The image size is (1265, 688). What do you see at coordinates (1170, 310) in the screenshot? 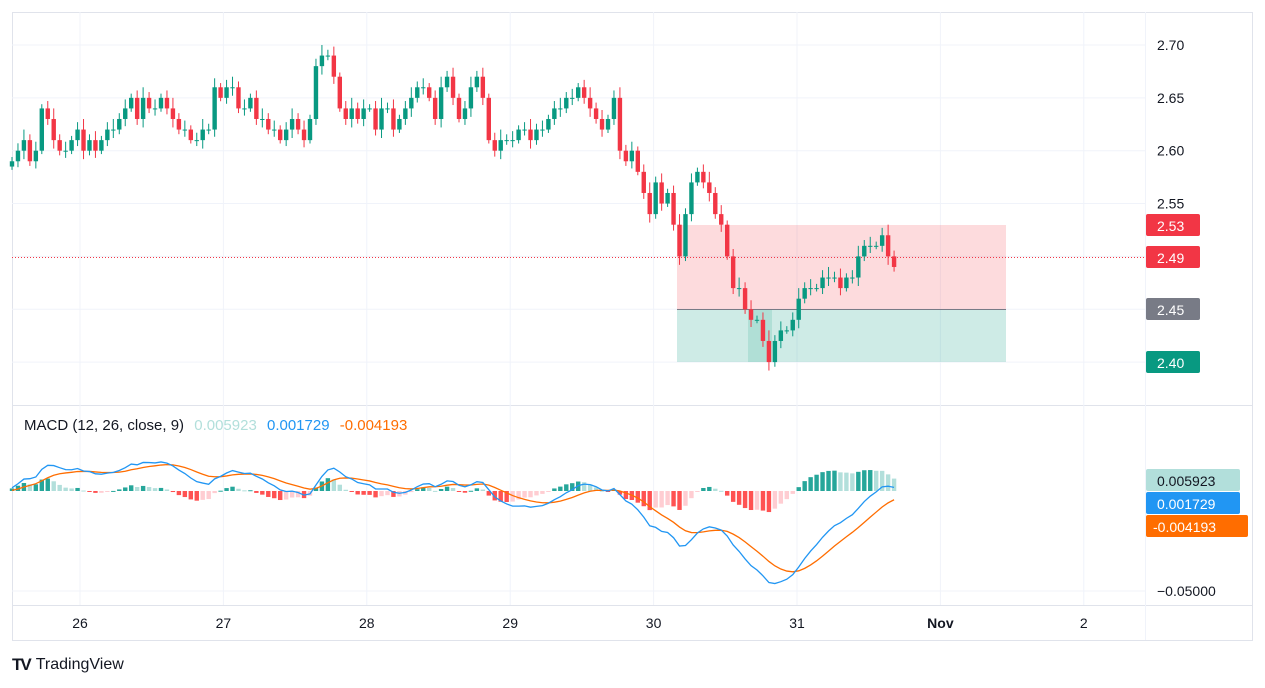
I see `entry-price-tag: 2.45` at bounding box center [1170, 310].